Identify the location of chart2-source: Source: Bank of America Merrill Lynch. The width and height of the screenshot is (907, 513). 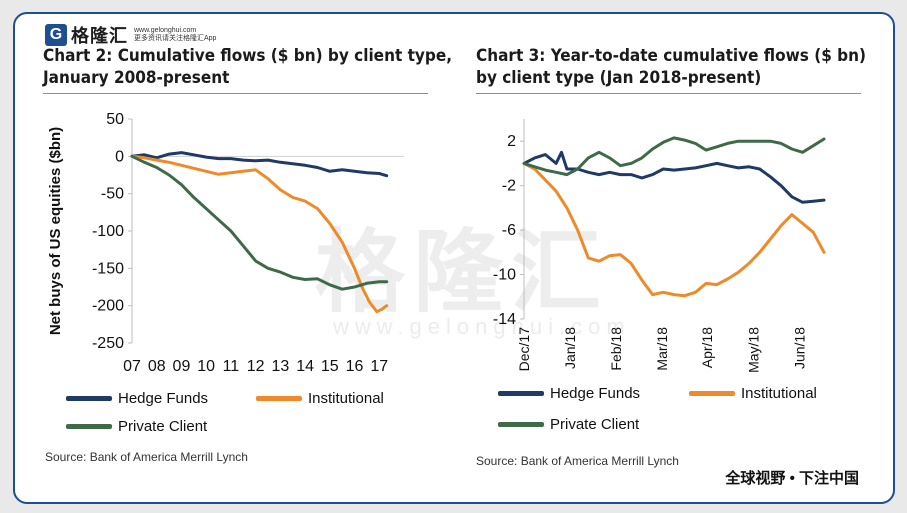
(146, 457).